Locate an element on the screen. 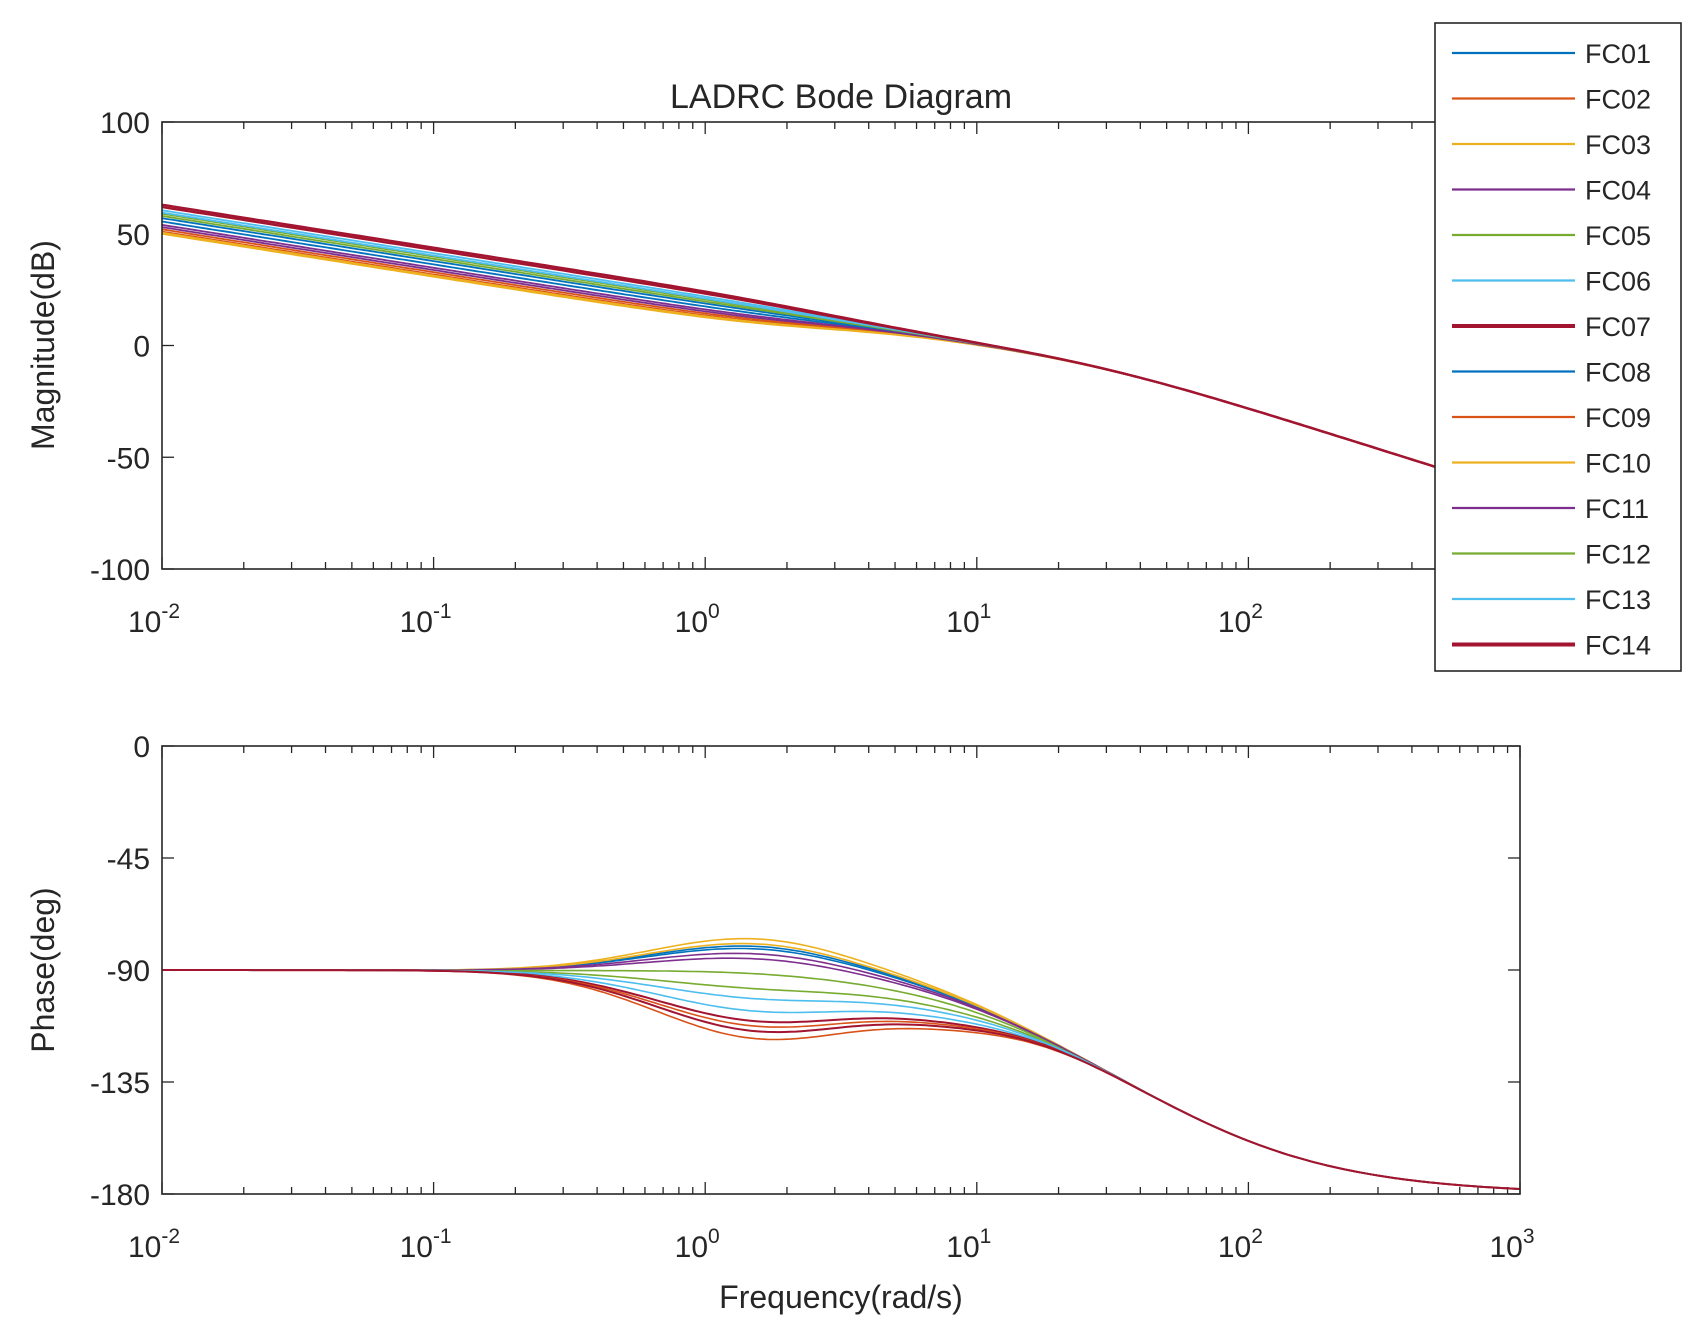  magnitude-x-tick-labels: 10⁻² 10⁻¹ 10⁰ 10¹ 10² is located at coordinates (695, 619).